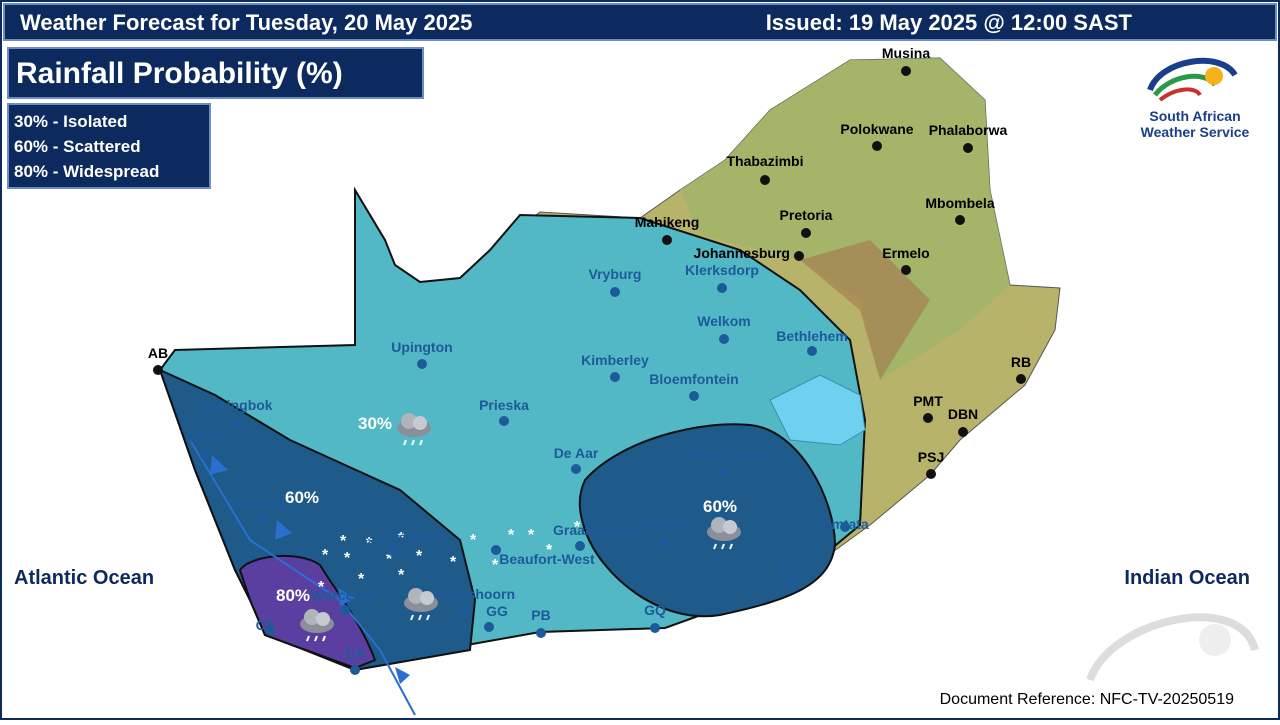  What do you see at coordinates (547, 559) in the screenshot?
I see `city-label: Beaufort-West` at bounding box center [547, 559].